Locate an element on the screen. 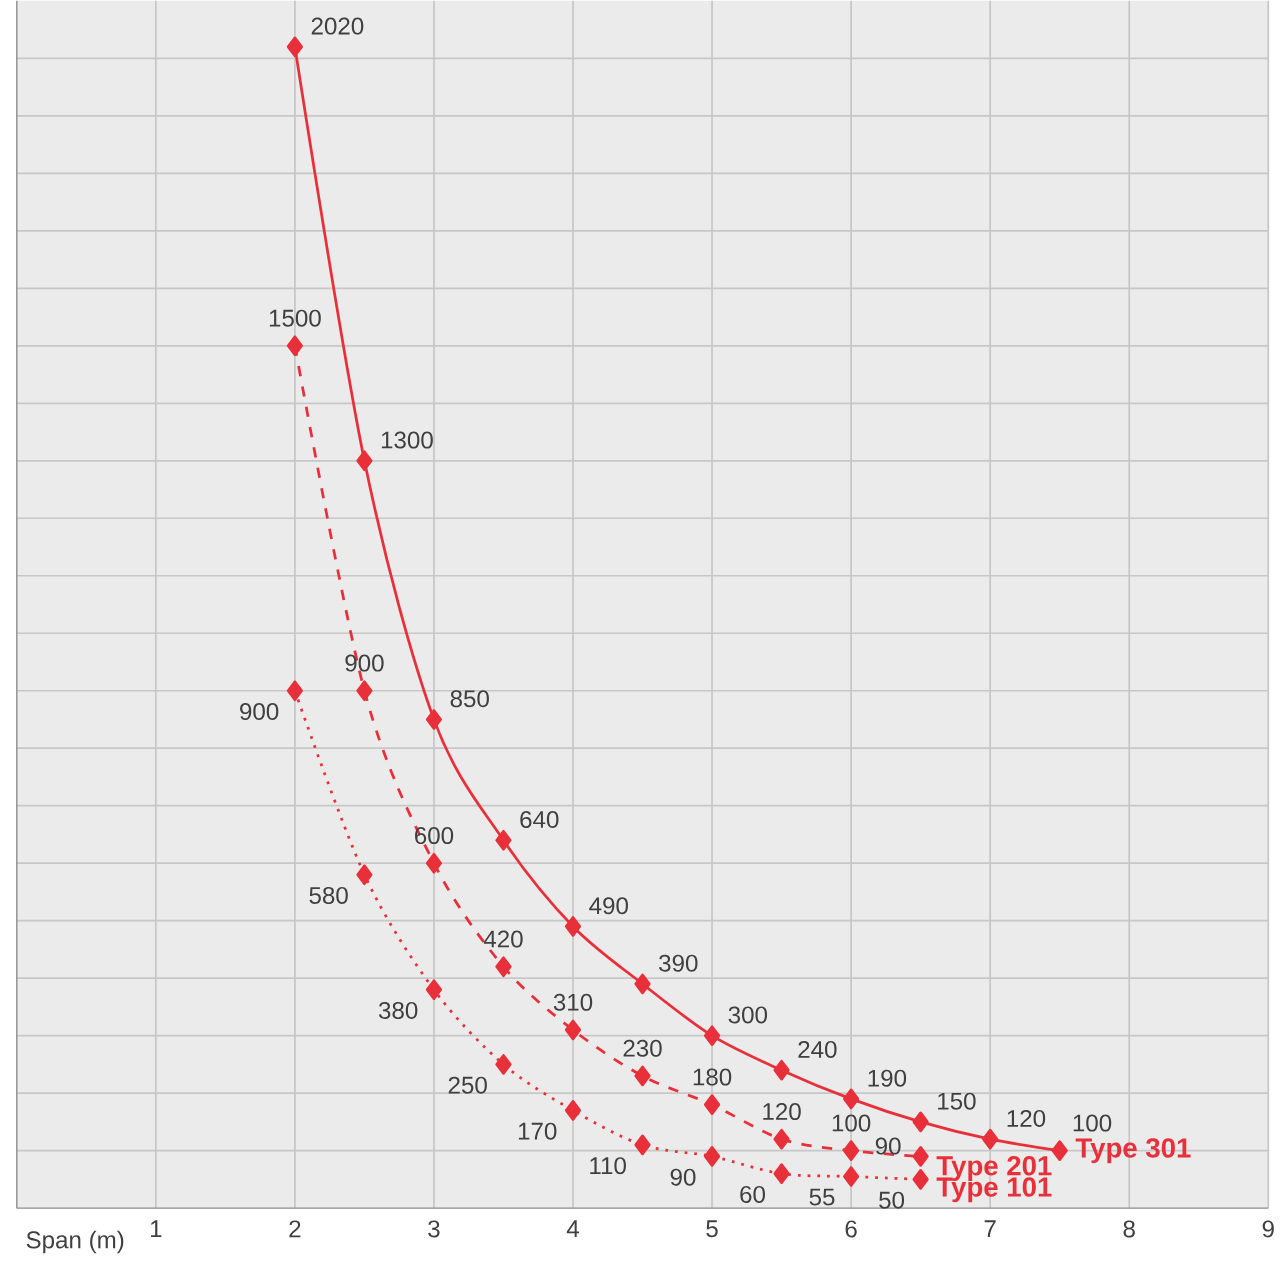 This screenshot has height=1261, width=1283. data-label: 170 is located at coordinates (537, 1131).